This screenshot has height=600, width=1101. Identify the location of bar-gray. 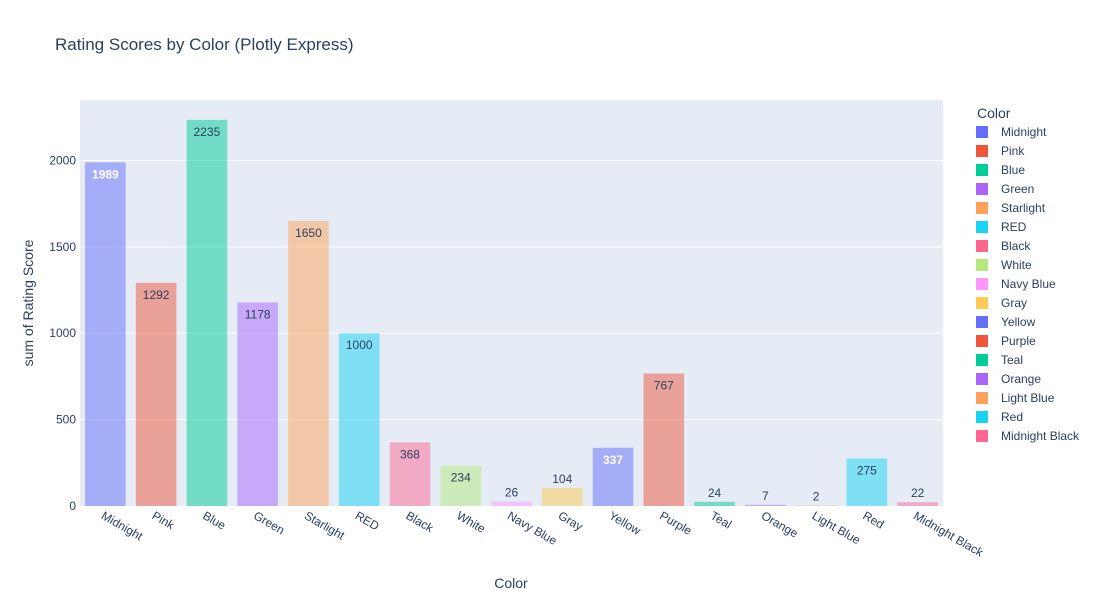
(562, 497).